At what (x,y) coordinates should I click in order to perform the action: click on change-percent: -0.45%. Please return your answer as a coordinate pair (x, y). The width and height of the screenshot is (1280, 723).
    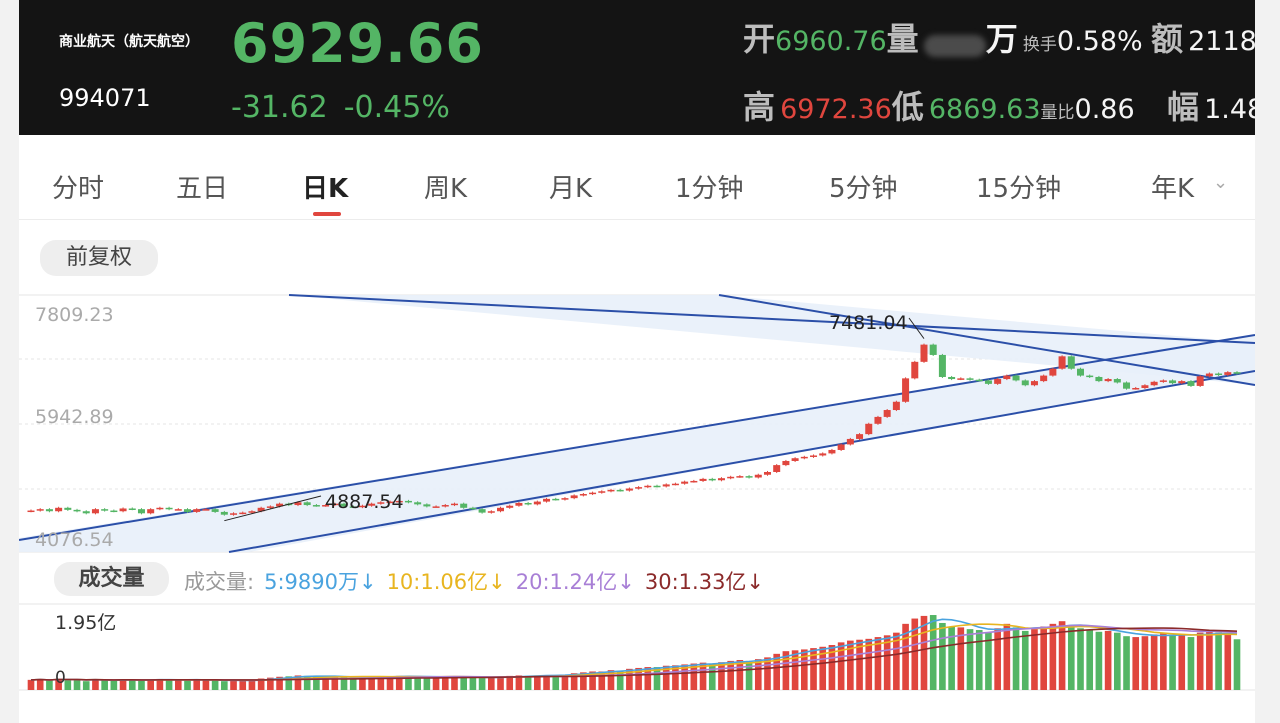
    Looking at the image, I should click on (396, 107).